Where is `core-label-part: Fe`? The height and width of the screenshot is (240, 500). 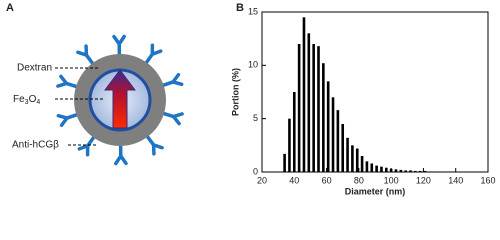 core-label-part: Fe is located at coordinates (19, 99).